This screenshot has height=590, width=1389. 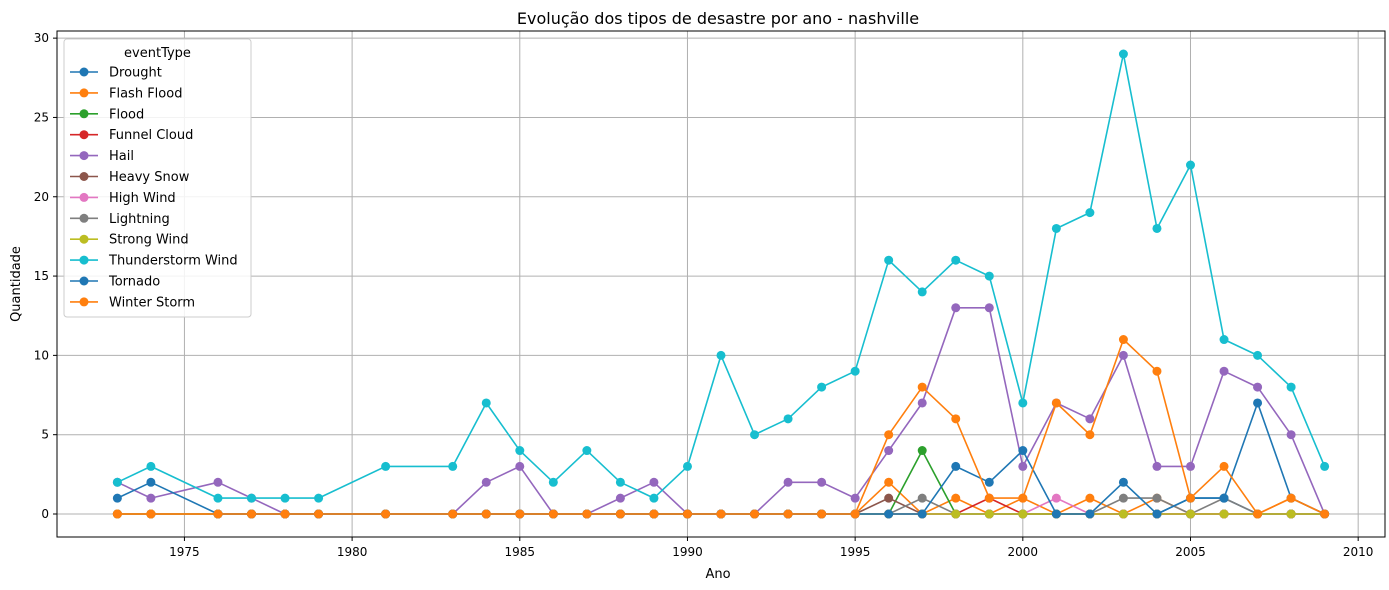 What do you see at coordinates (152, 302) in the screenshot?
I see `legend-label: Winter Storm` at bounding box center [152, 302].